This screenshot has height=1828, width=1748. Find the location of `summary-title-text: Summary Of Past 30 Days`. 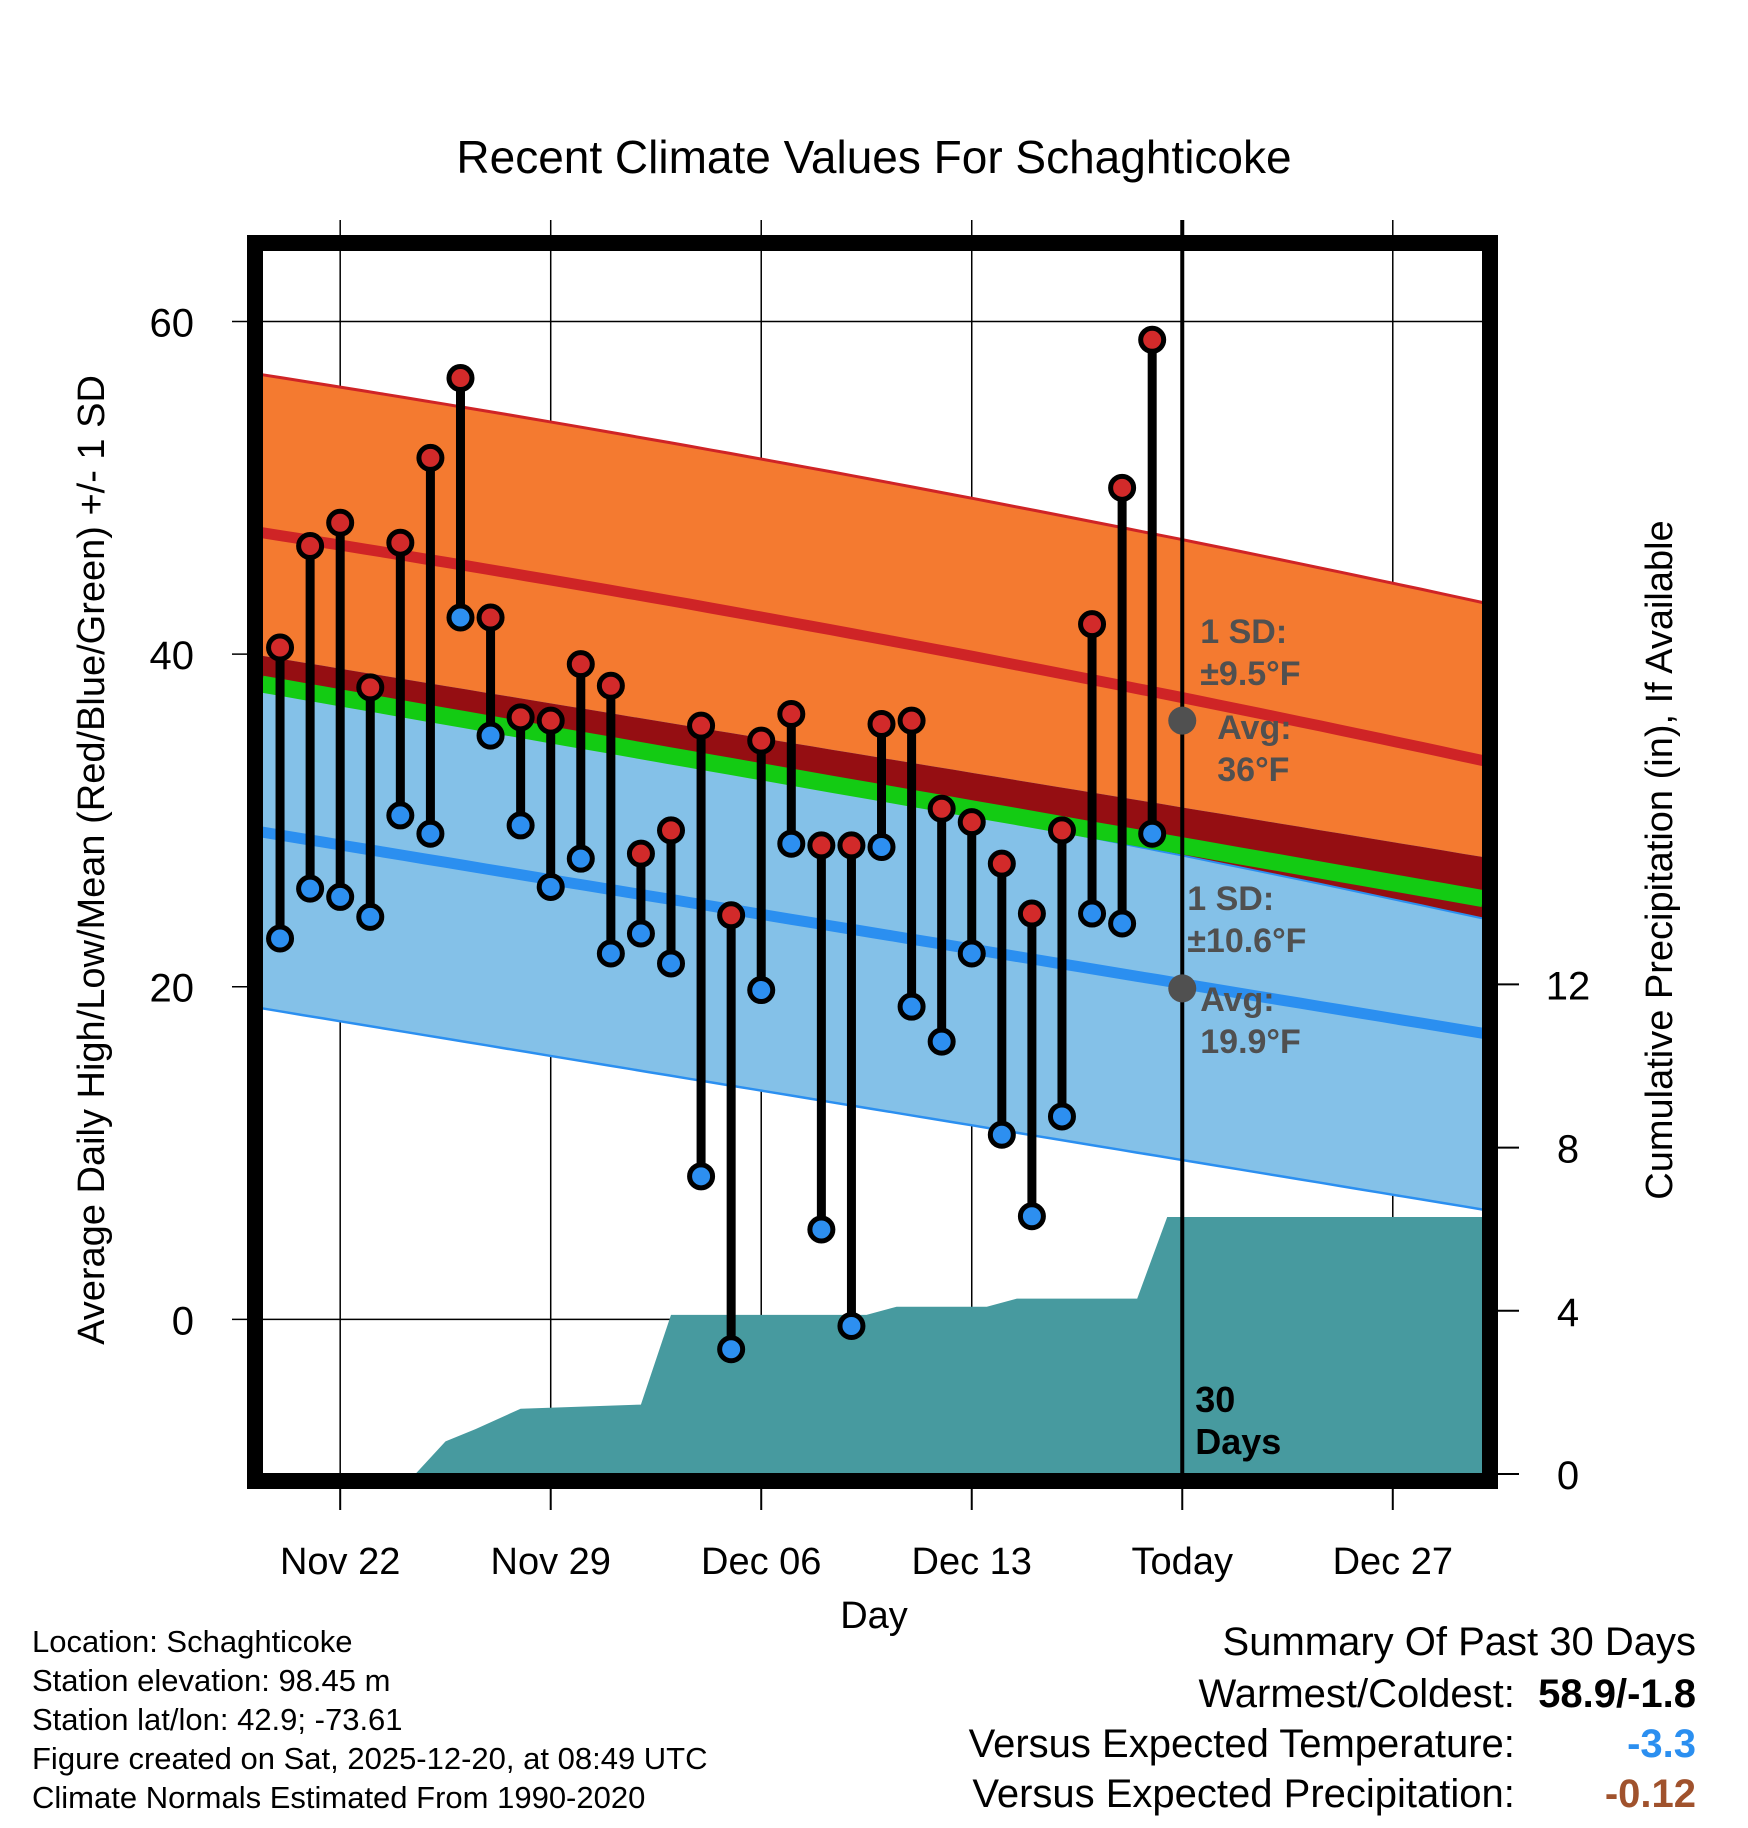

summary-title-text: Summary Of Past 30 Days is located at coordinates (1459, 1642).